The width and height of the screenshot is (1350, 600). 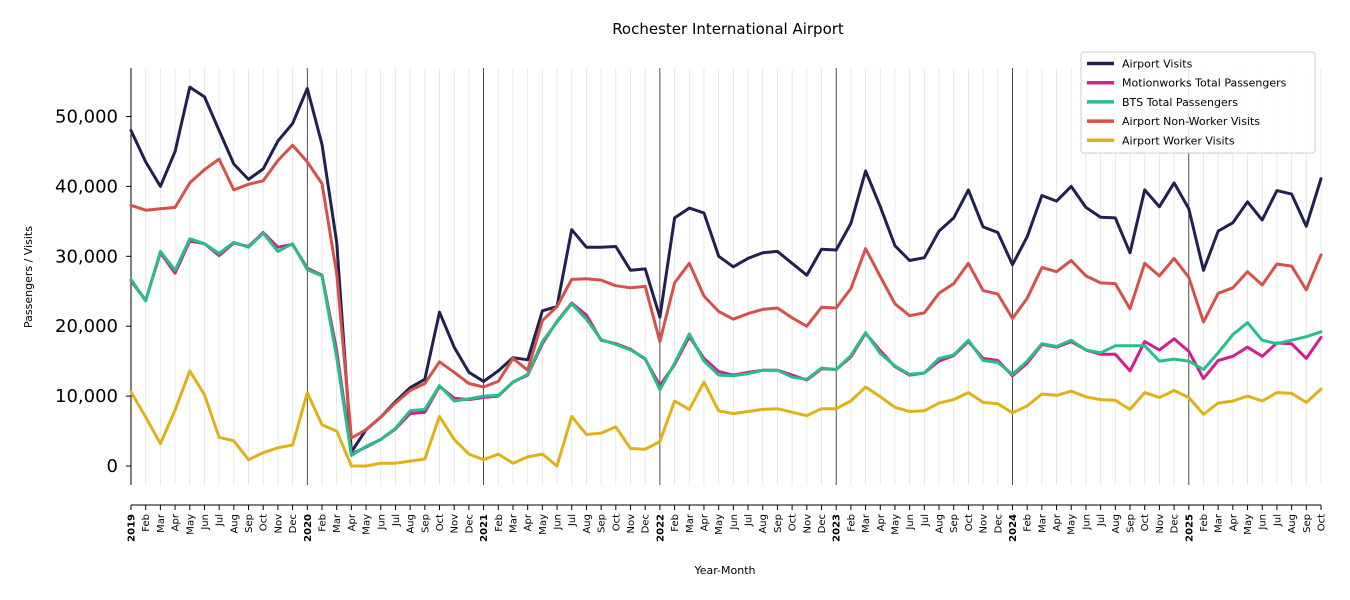 What do you see at coordinates (1189, 528) in the screenshot?
I see `x-tick-label: 2025` at bounding box center [1189, 528].